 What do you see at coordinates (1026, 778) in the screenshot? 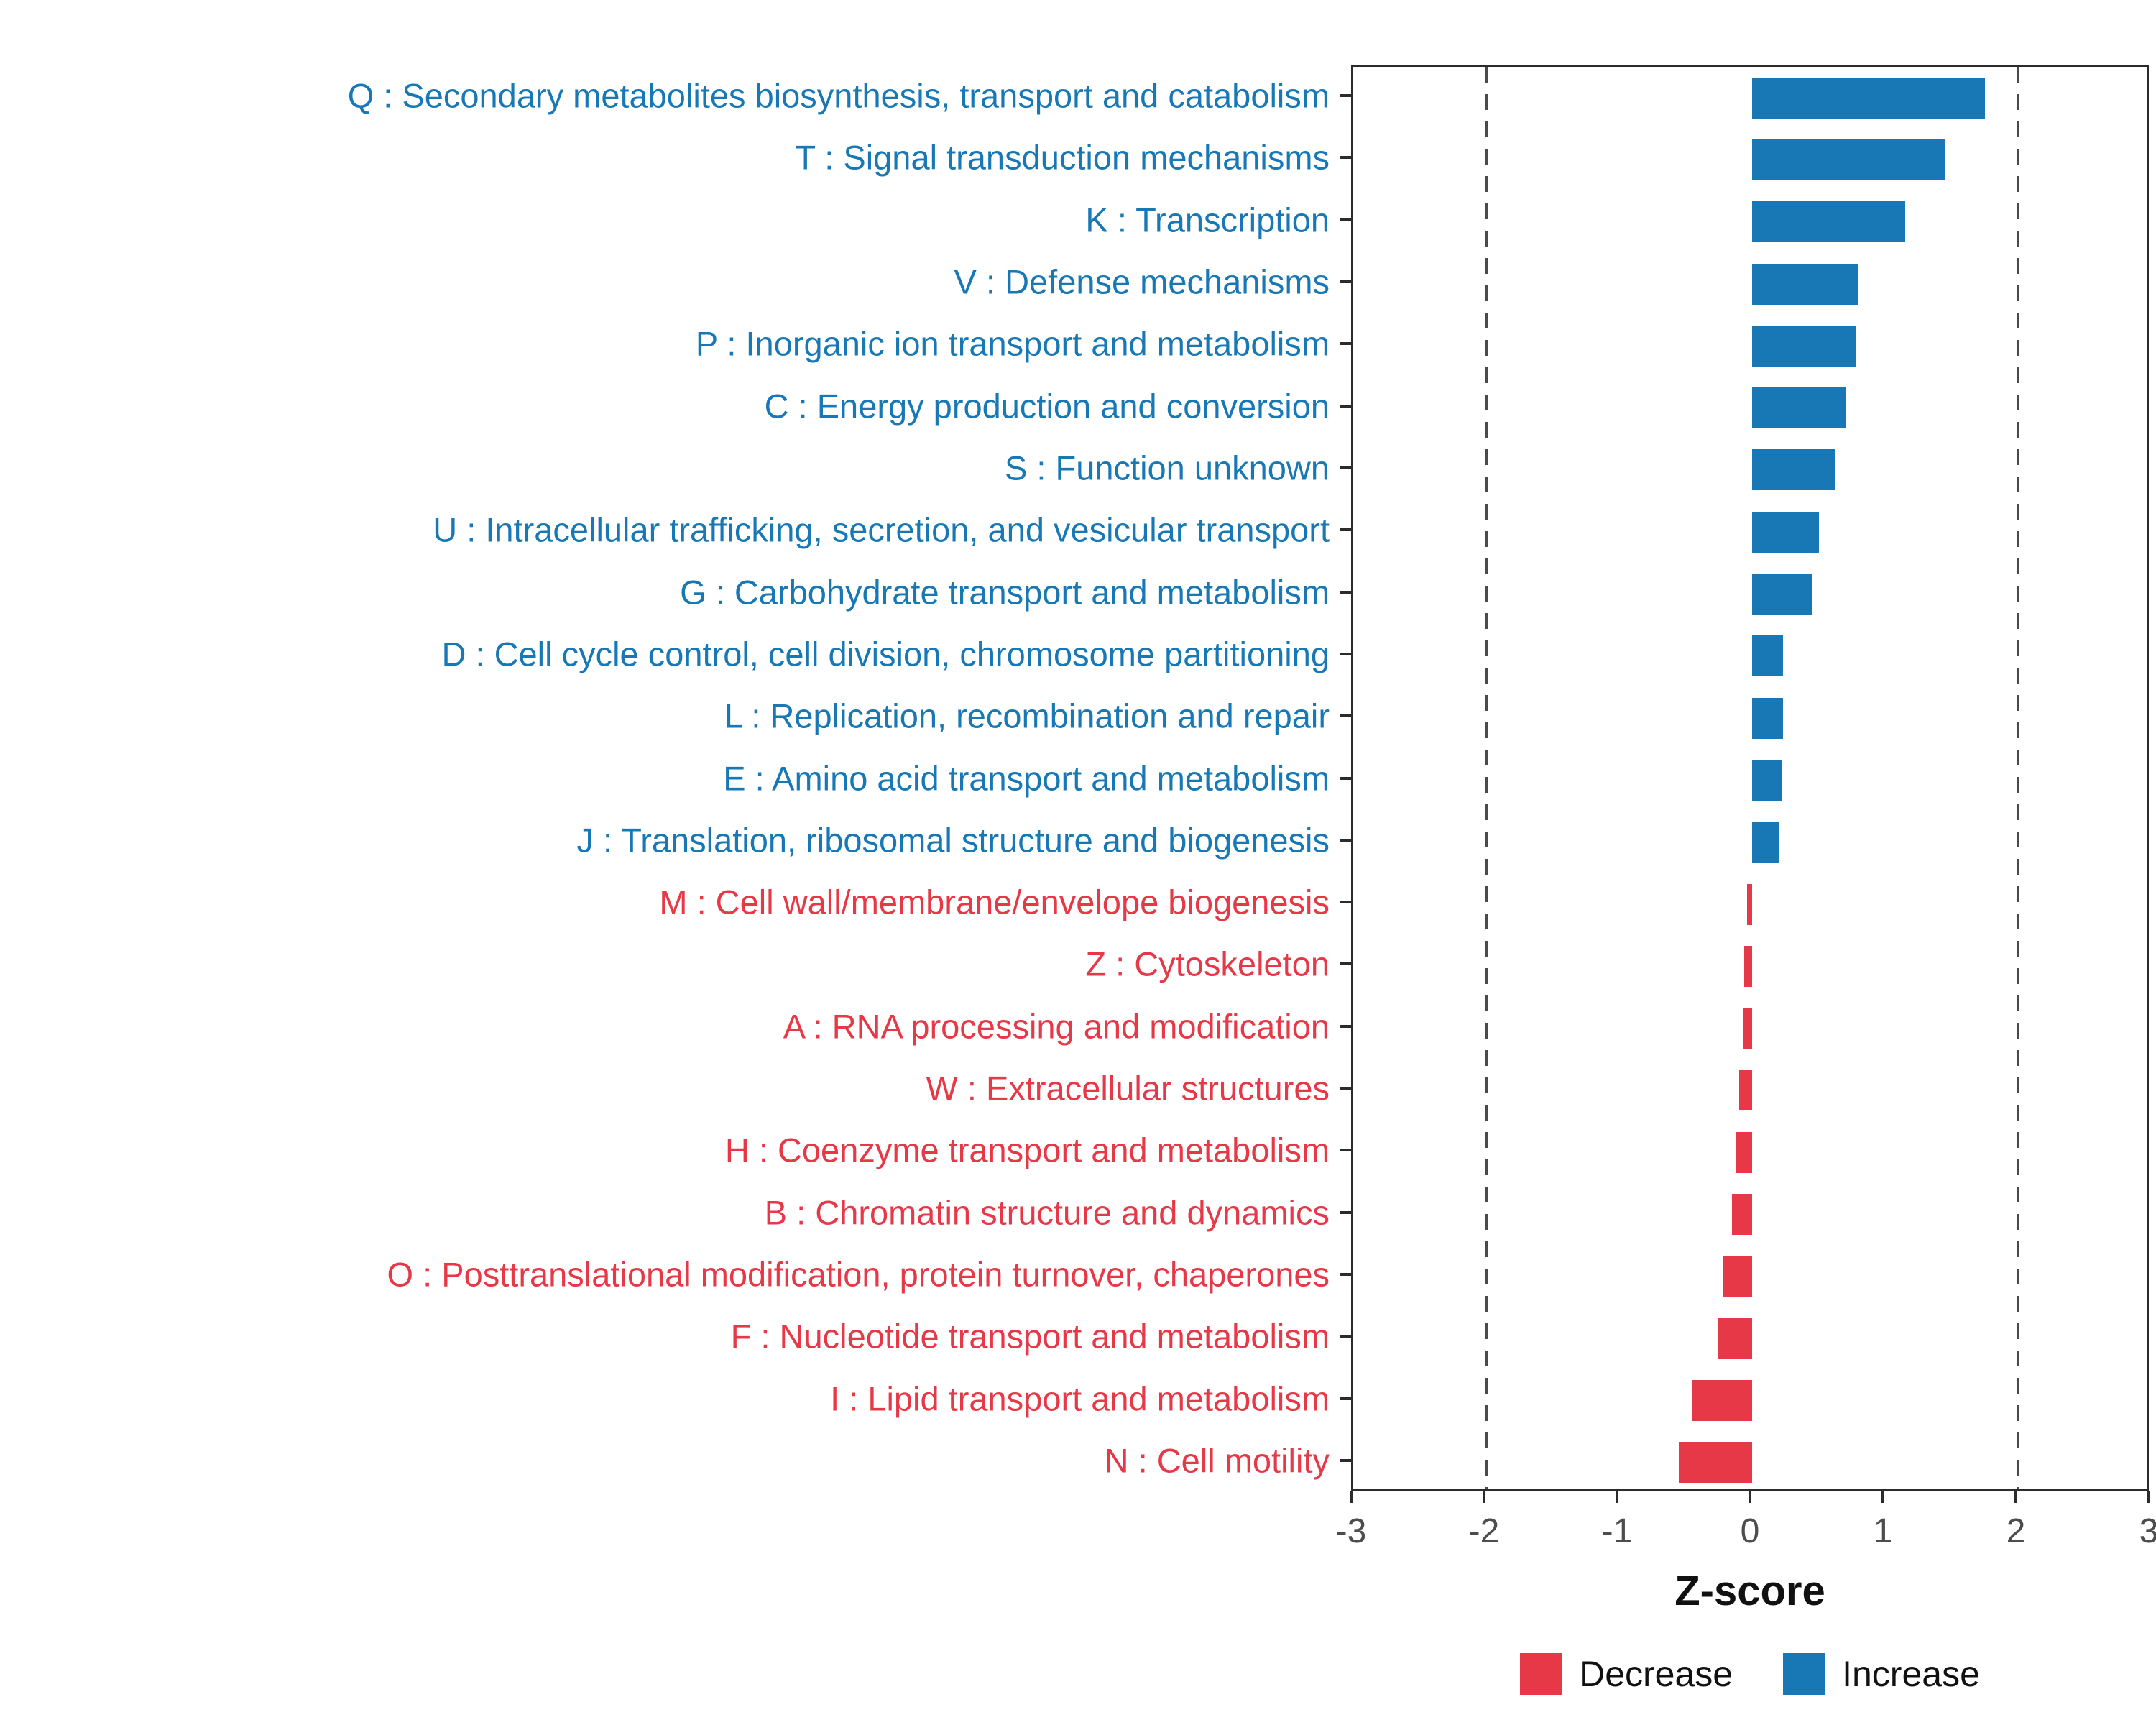
I see `category-label: E : Amino acid transport and metabolism` at bounding box center [1026, 778].